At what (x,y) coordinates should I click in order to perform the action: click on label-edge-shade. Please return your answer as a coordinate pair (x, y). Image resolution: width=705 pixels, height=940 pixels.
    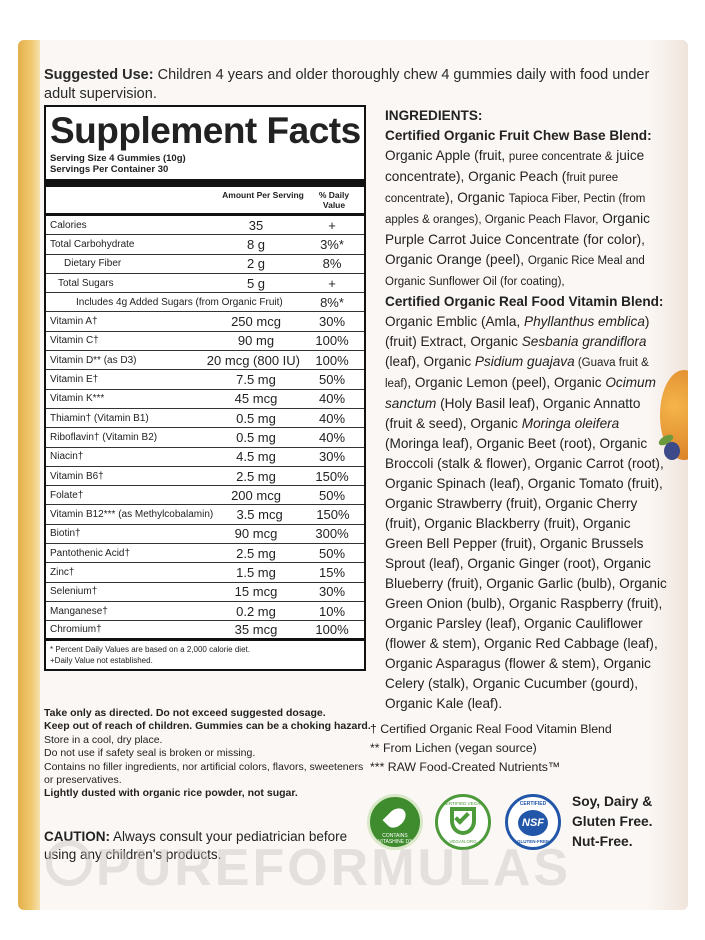
    Looking at the image, I should click on (668, 475).